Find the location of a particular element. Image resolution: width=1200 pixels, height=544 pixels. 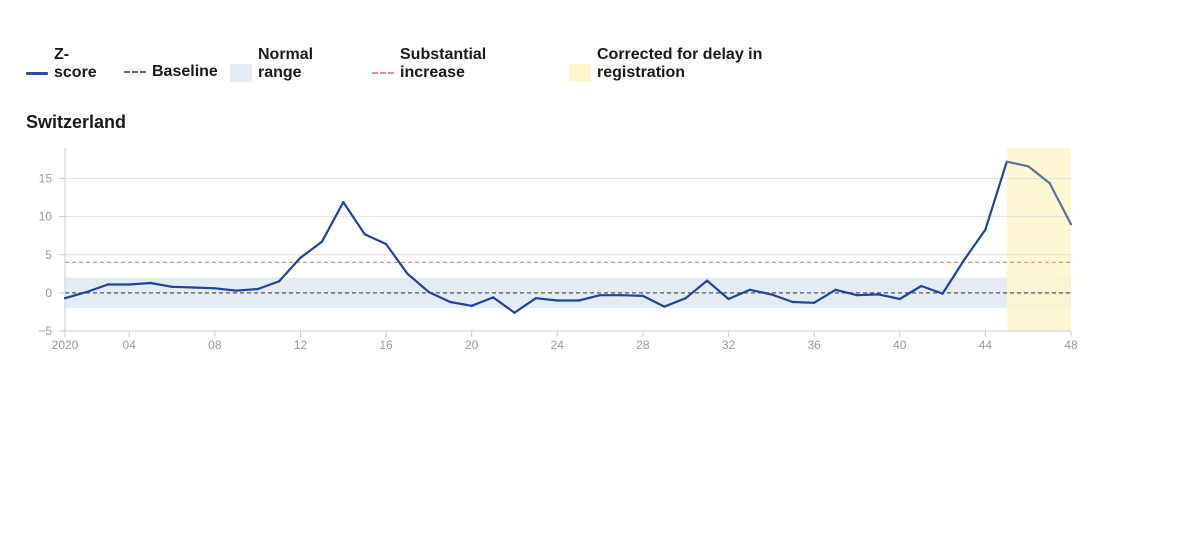

legend-baseline: Baseline is located at coordinates (171, 72).